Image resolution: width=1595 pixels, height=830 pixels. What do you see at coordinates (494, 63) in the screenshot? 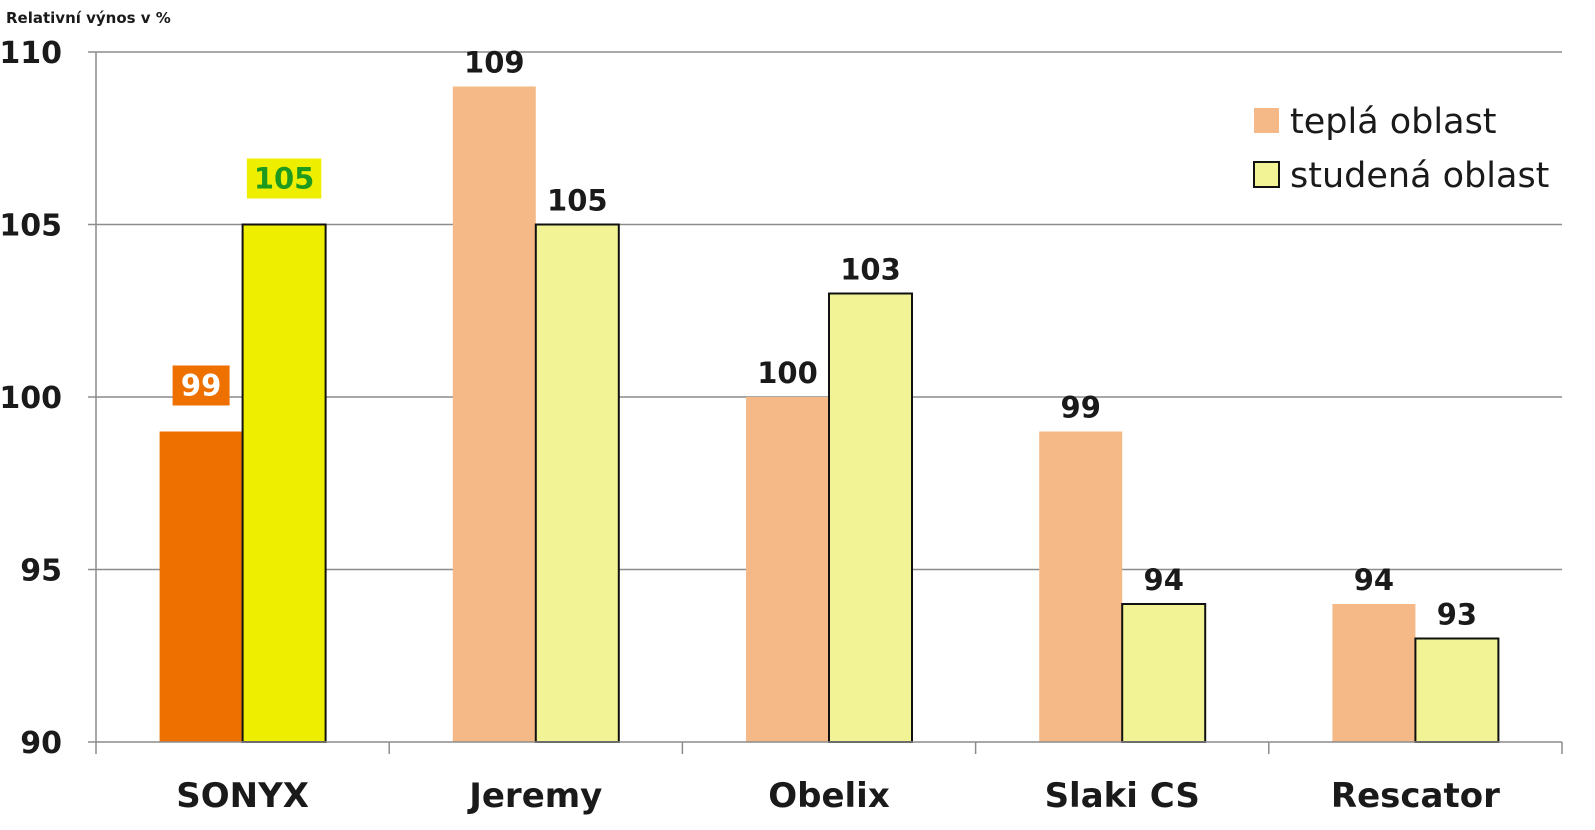
I see `data-label: 109` at bounding box center [494, 63].